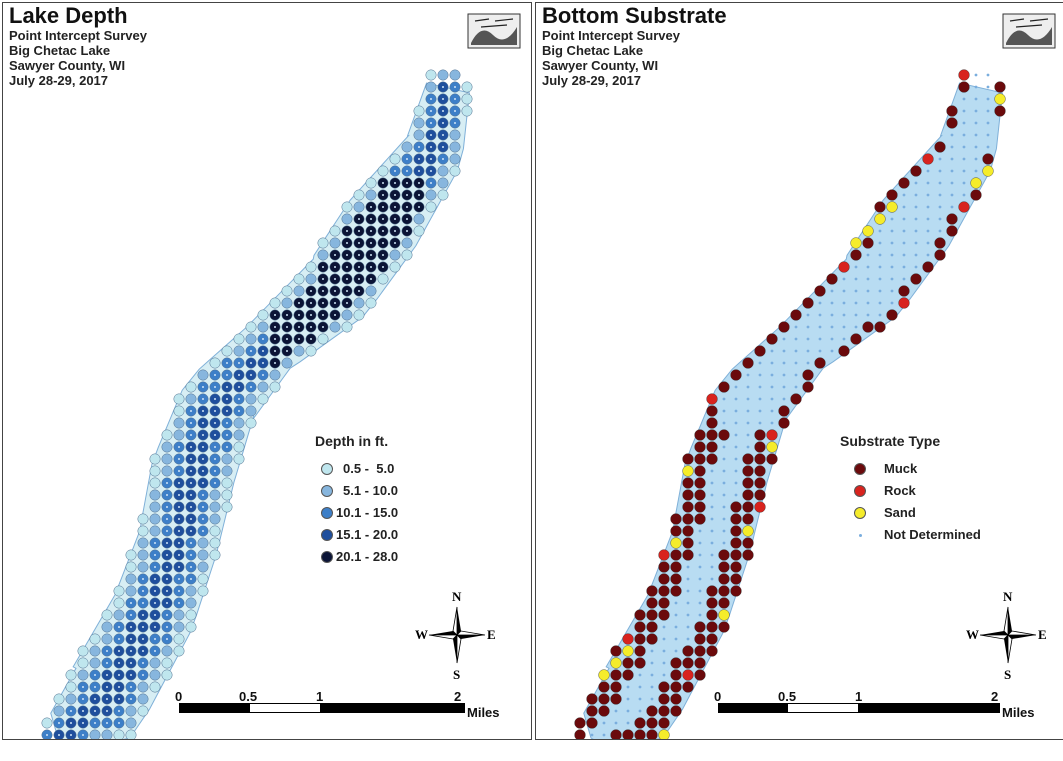 This screenshot has height=761, width=1063. What do you see at coordinates (67, 65) in the screenshot?
I see `map-subtitle-line: Sawyer County, WI` at bounding box center [67, 65].